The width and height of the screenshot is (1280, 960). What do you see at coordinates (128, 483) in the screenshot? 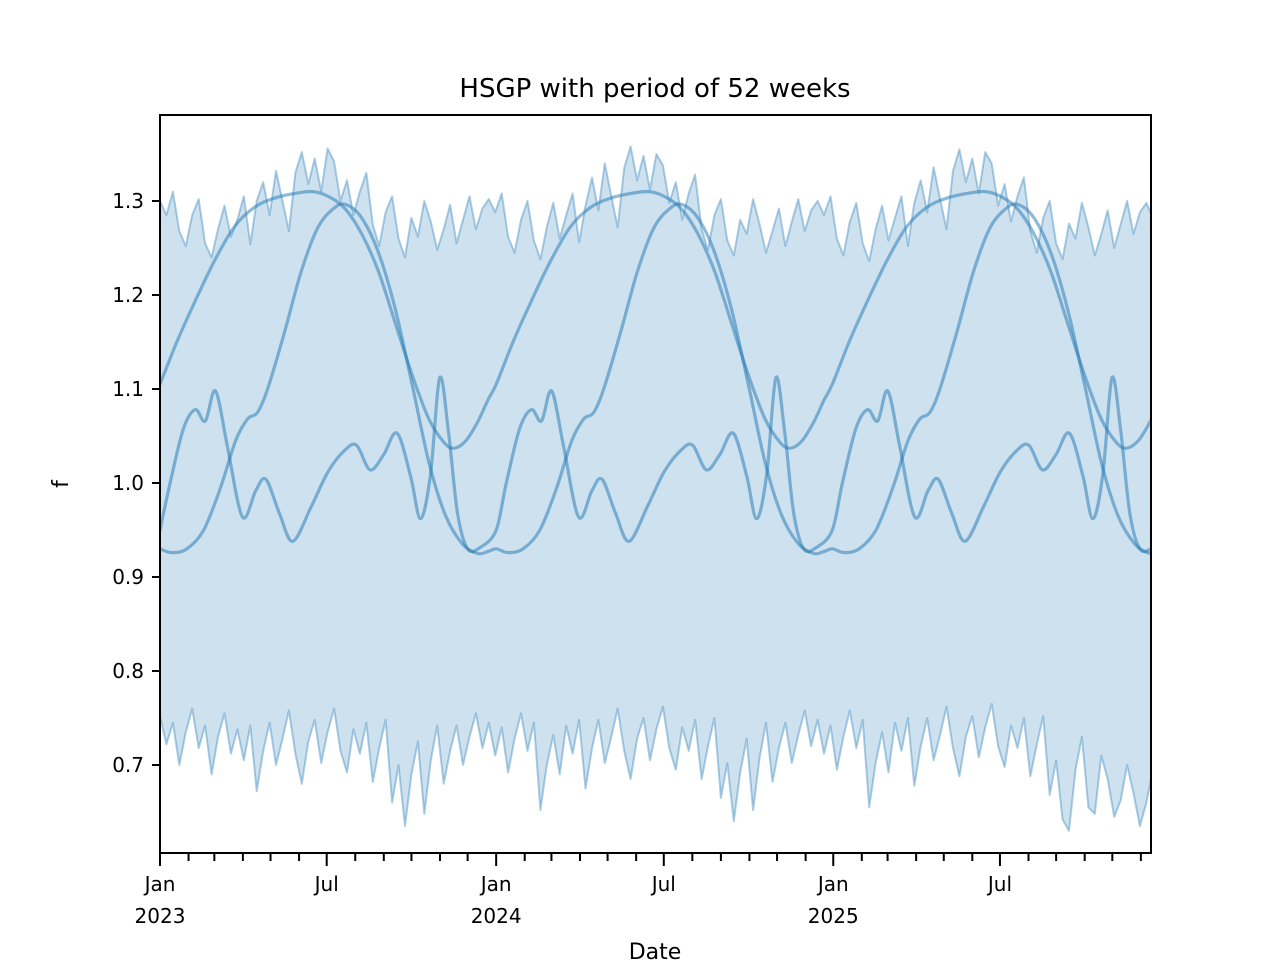
I see `y-tick-label: 1.0` at bounding box center [128, 483].